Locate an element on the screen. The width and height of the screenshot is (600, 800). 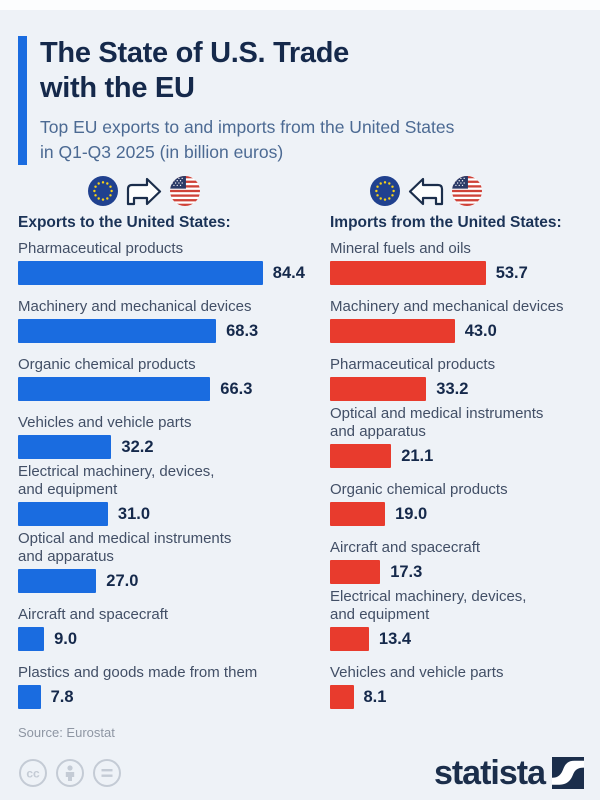
bar-value: 7.8 is located at coordinates (62, 696).